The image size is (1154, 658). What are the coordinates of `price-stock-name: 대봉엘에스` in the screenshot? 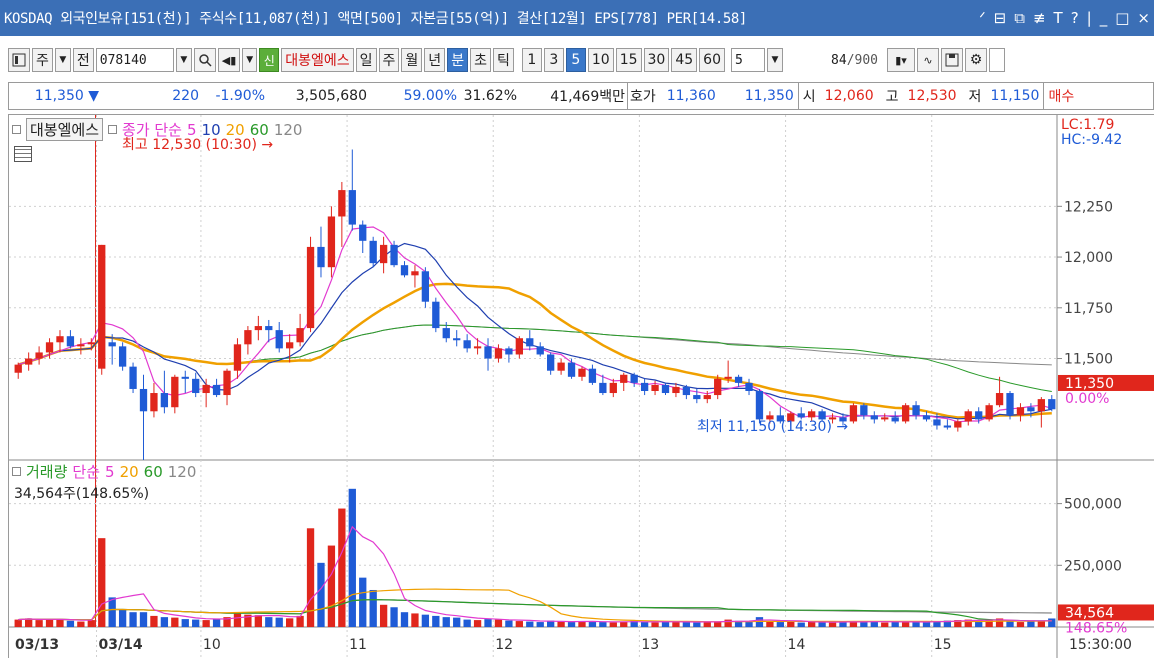 It's located at (65, 129).